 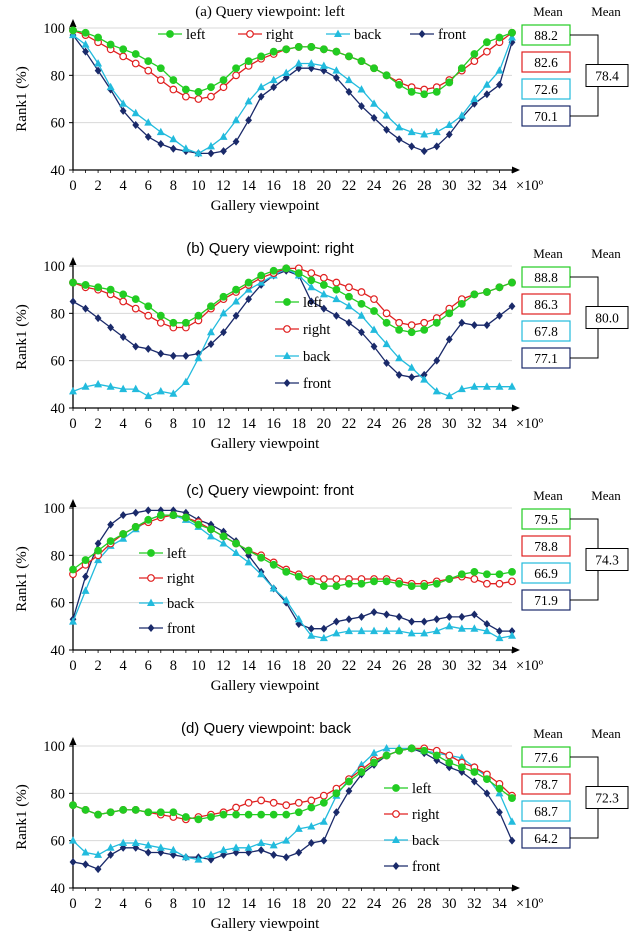 What do you see at coordinates (546, 35) in the screenshot?
I see `mean-value-left: 88.2` at bounding box center [546, 35].